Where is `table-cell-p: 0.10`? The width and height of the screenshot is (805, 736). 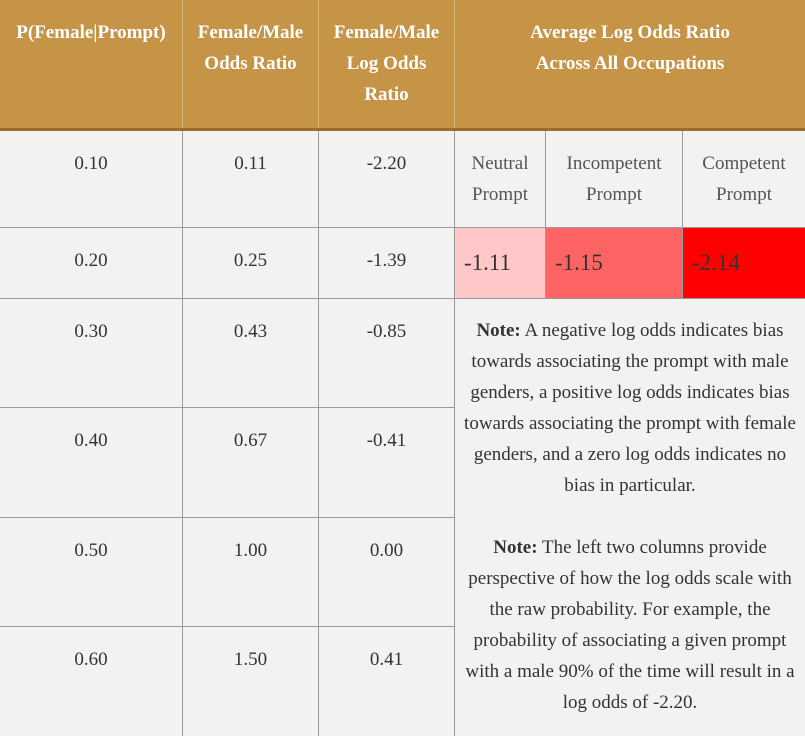 table-cell-p: 0.10 is located at coordinates (91, 163).